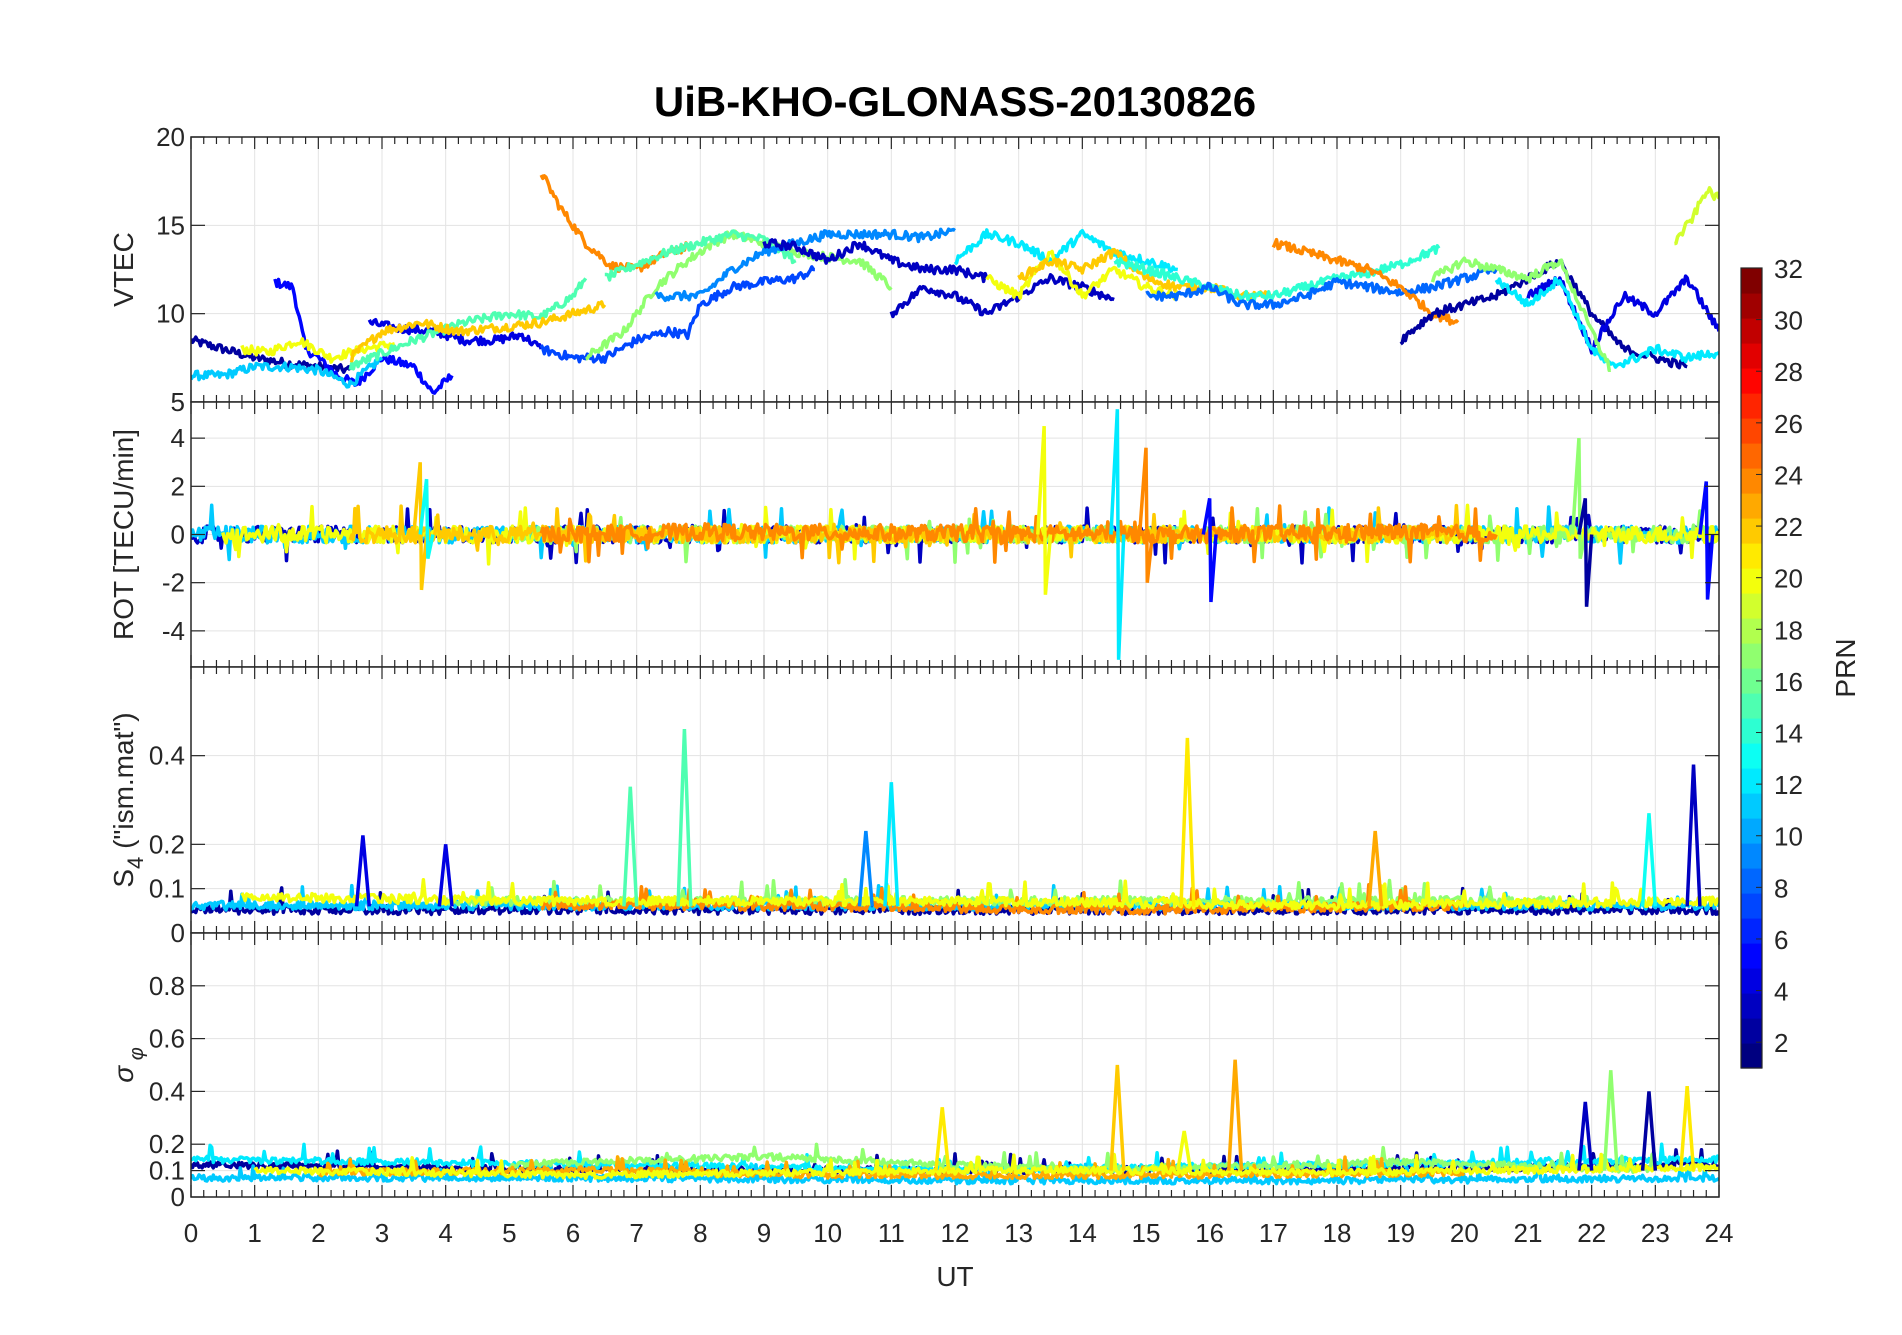  Describe the element at coordinates (1788, 527) in the screenshot. I see `colorbar-tick-label: 22` at that location.